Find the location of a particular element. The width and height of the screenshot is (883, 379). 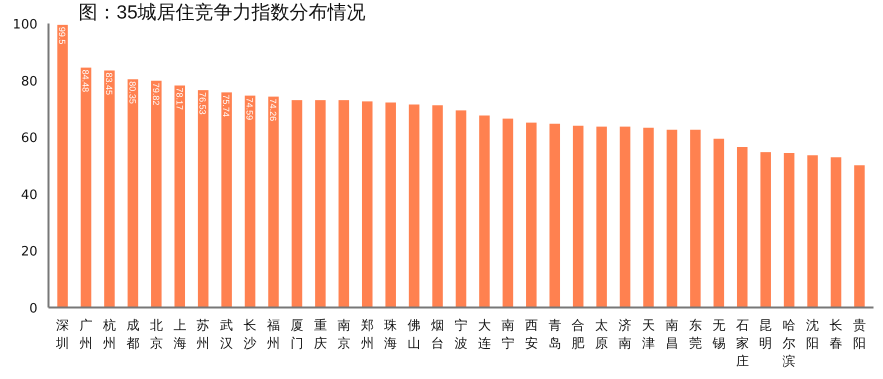

x-tick-label: 苏州 is located at coordinates (203, 335).